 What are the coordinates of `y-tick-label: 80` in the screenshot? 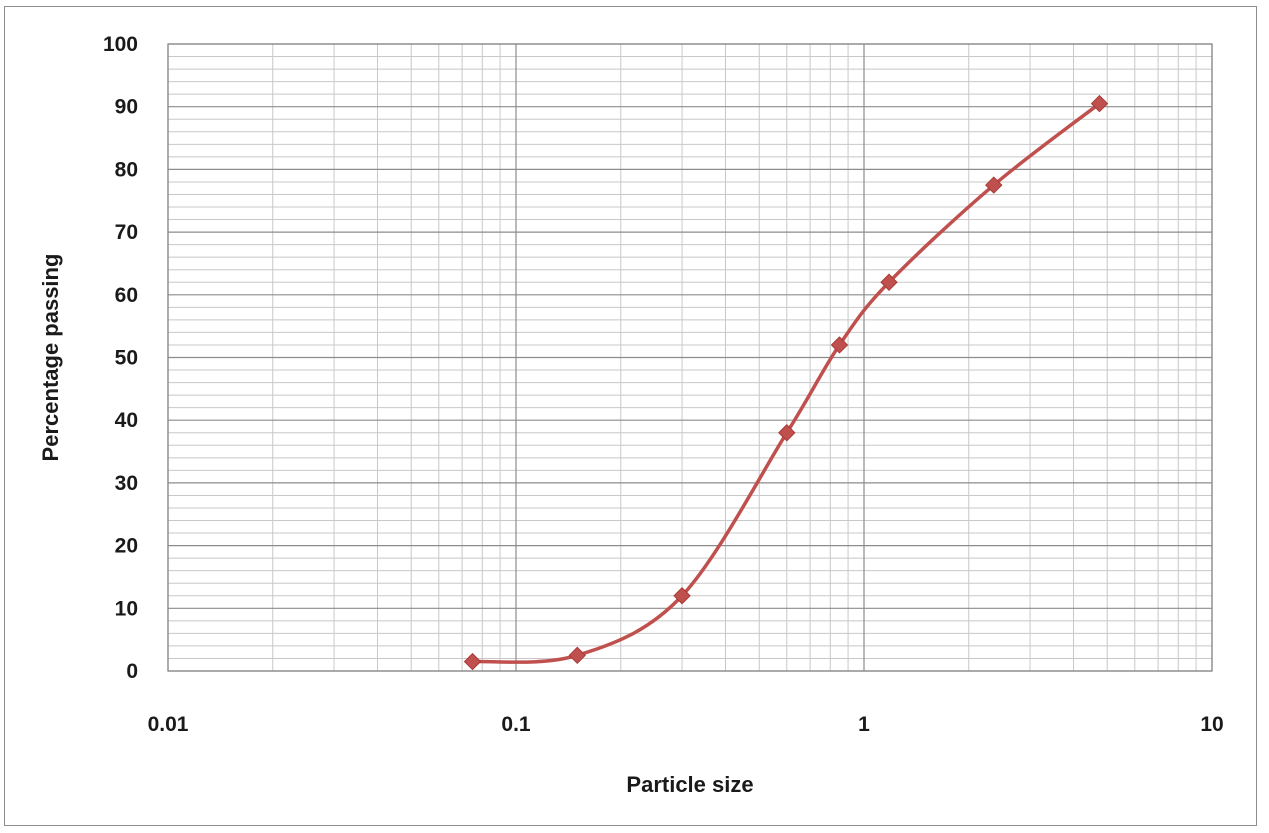 It's located at (126, 169).